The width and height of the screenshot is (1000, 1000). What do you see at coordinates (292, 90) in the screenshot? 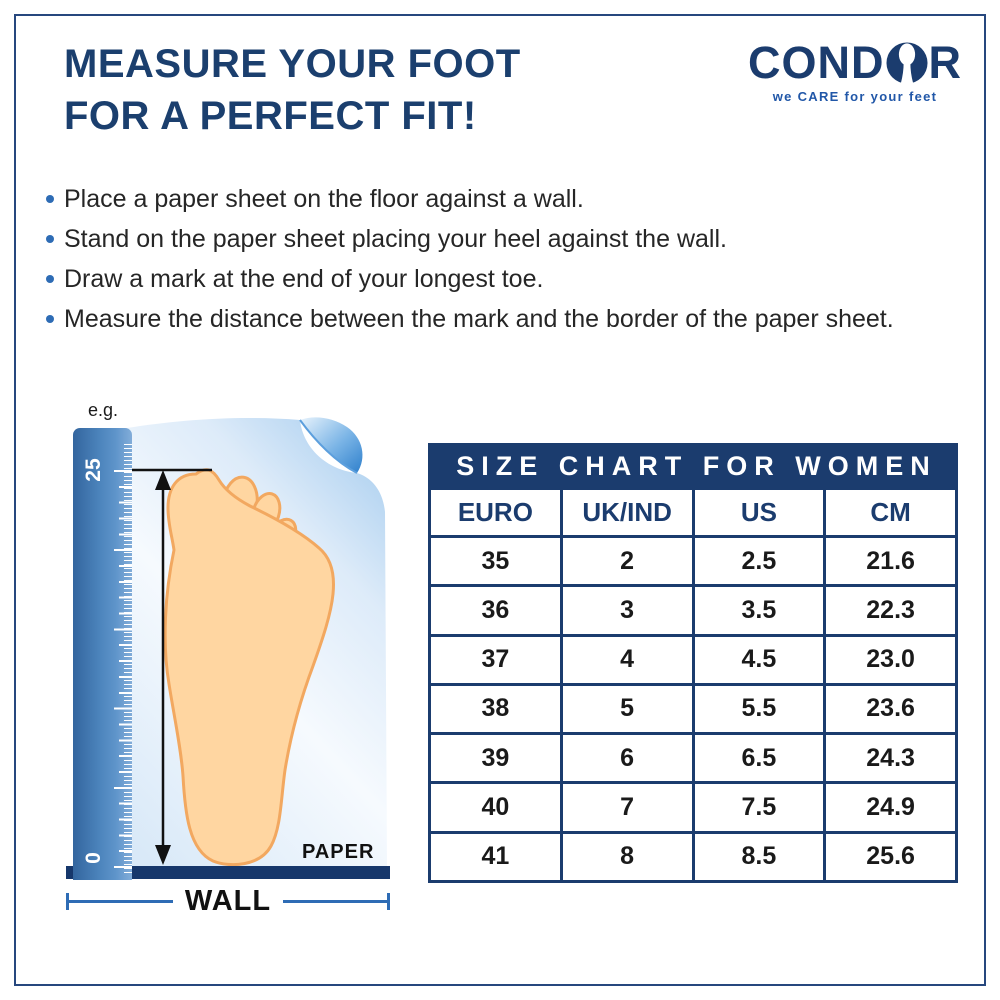
I see `page-title: MEASURE YOUR FOOT FOR A PERFECT FIT!` at bounding box center [292, 90].